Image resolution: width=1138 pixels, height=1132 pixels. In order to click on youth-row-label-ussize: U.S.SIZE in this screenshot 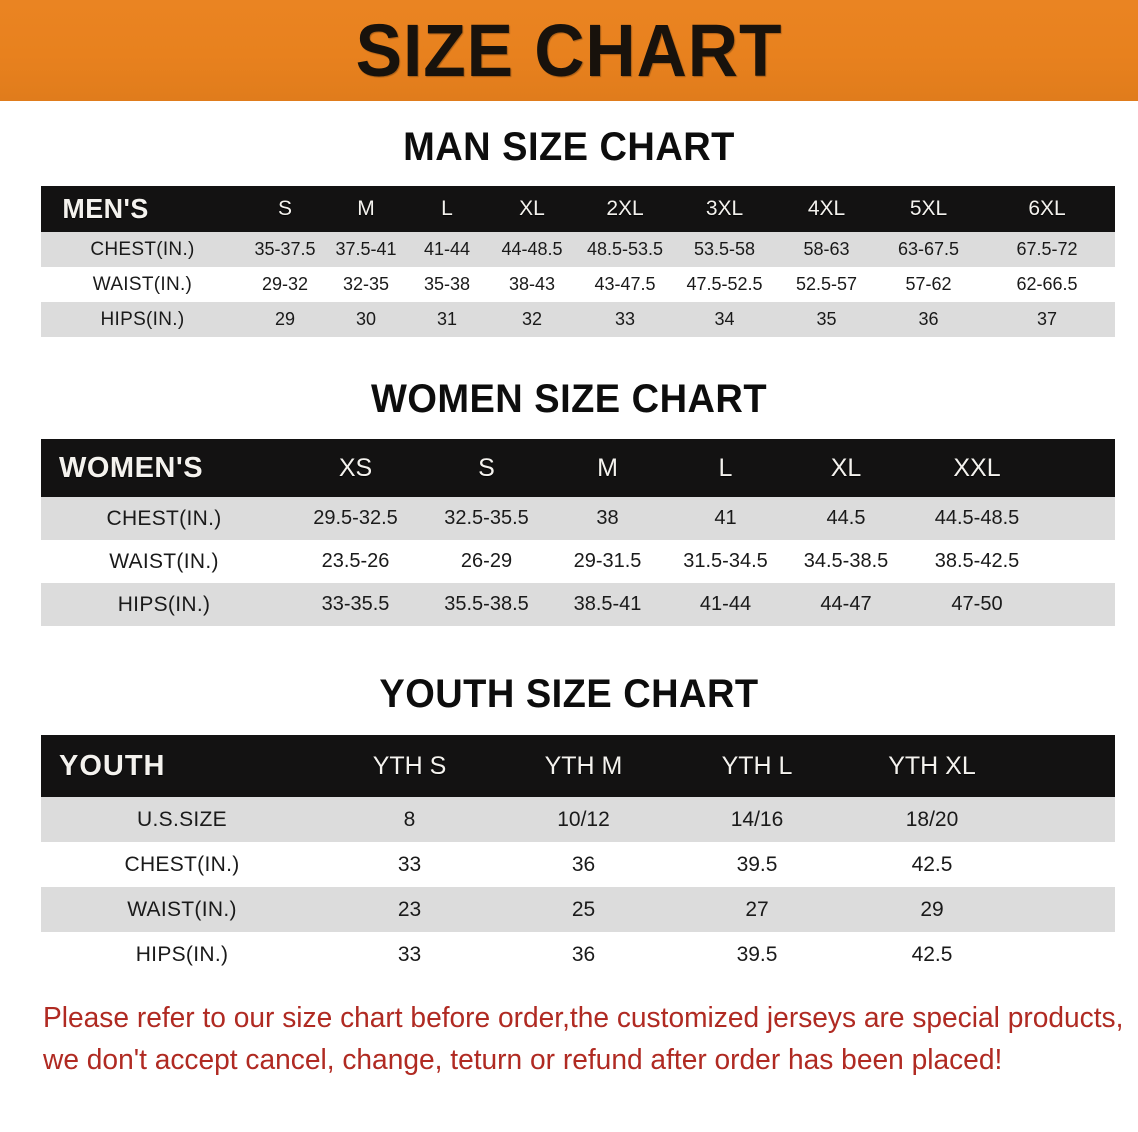, I will do `click(182, 819)`.